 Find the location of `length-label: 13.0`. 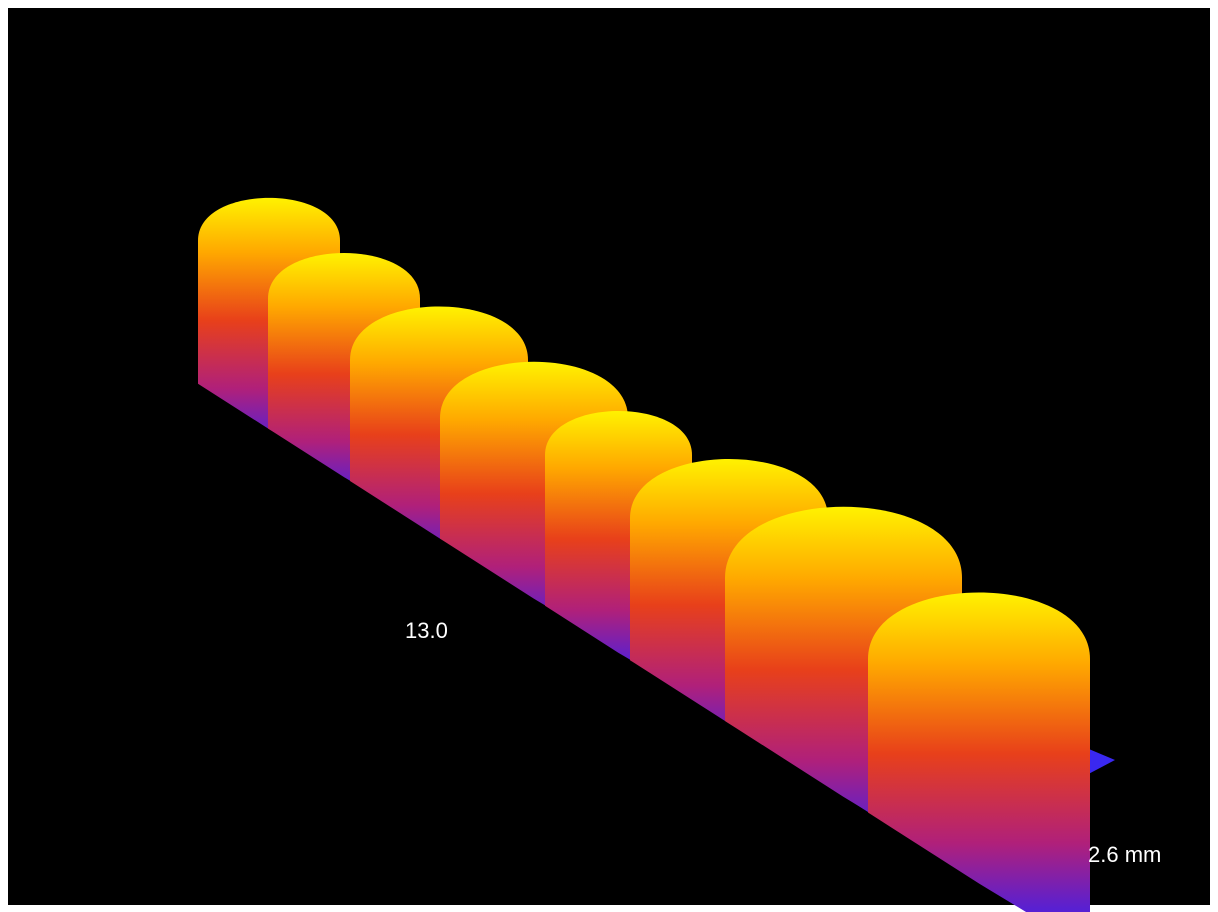

length-label: 13.0 is located at coordinates (426, 630).